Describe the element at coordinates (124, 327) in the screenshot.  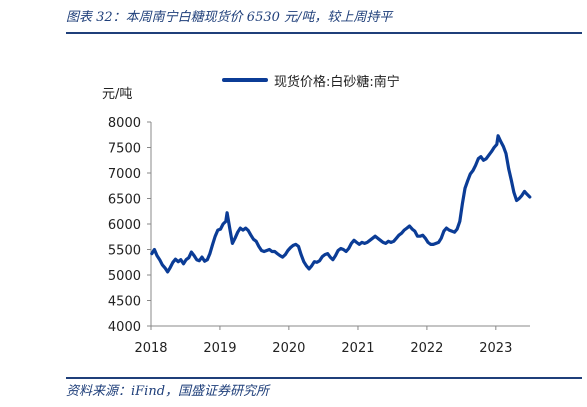
I see `y-tick-label: 4000` at that location.